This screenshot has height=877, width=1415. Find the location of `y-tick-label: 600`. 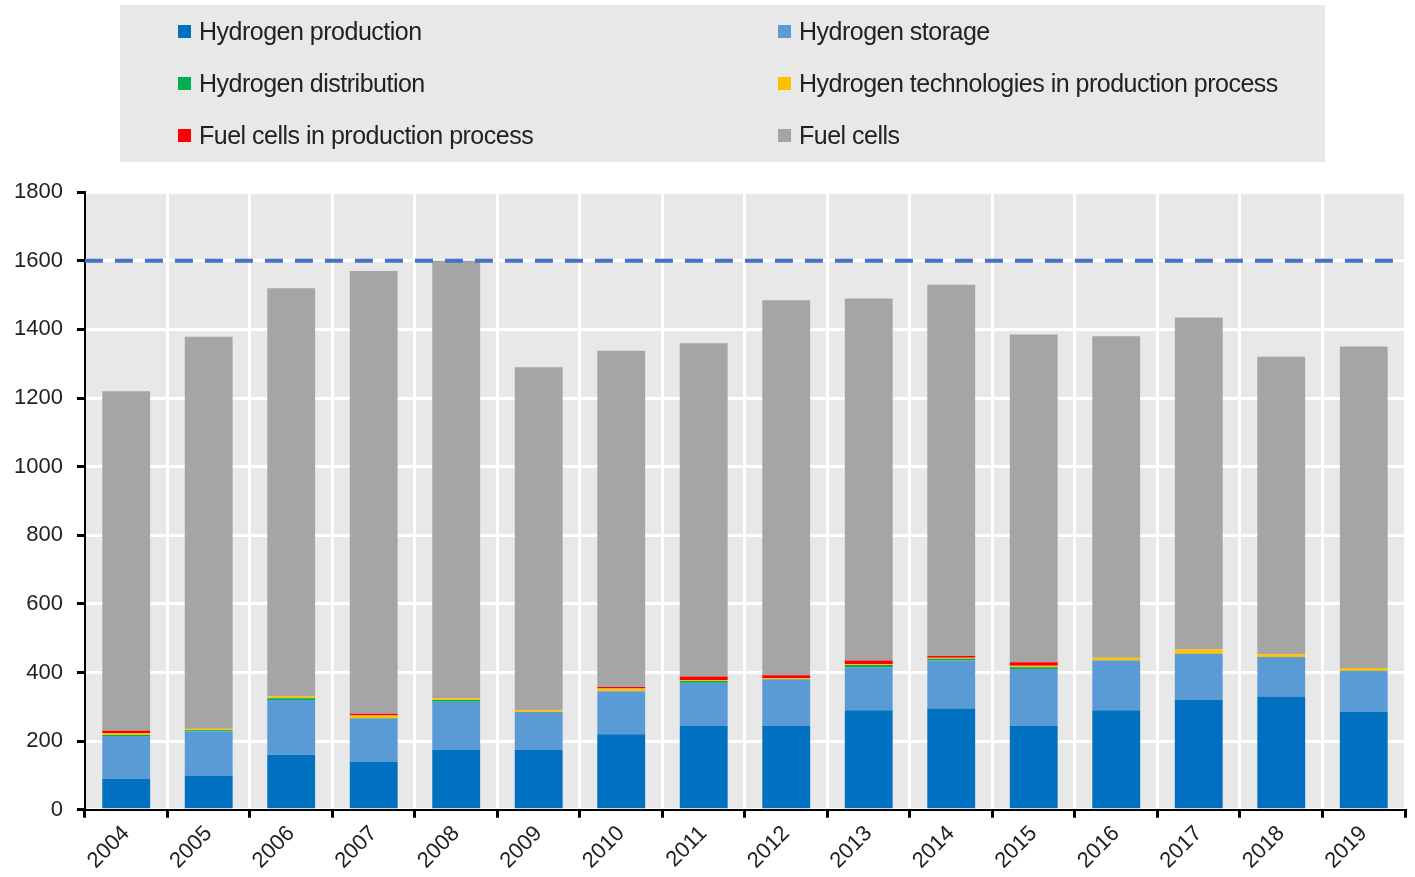

y-tick-label: 600 is located at coordinates (44, 602).